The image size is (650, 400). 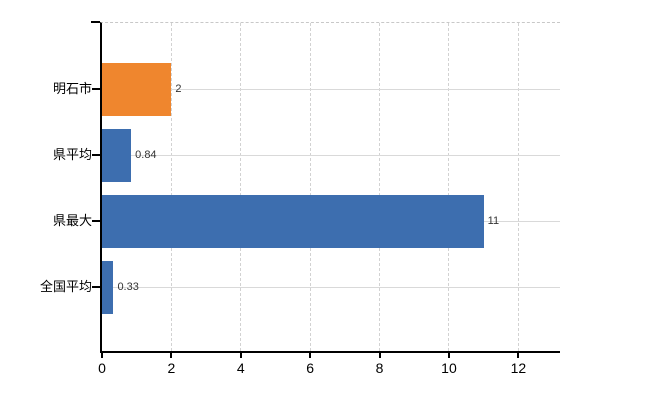 I want to click on category-label: 明石市, so click(x=72, y=88).